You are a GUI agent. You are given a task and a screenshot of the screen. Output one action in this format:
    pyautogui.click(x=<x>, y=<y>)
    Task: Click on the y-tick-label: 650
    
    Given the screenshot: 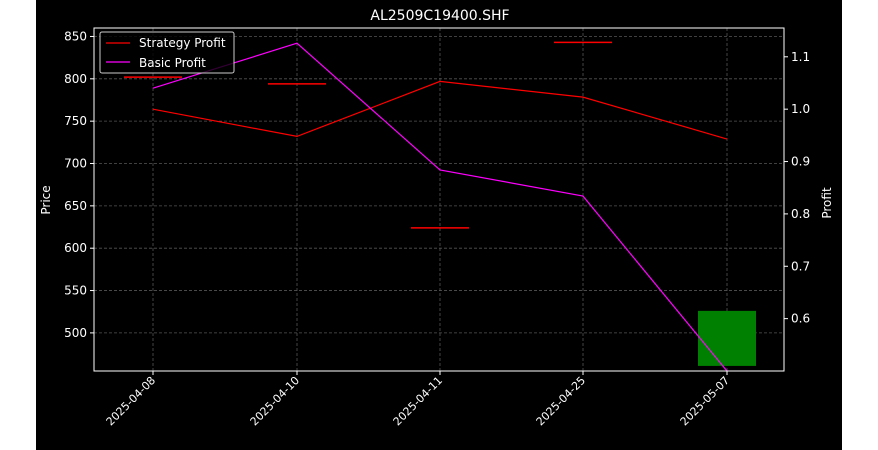 What is the action you would take?
    pyautogui.click(x=75, y=206)
    